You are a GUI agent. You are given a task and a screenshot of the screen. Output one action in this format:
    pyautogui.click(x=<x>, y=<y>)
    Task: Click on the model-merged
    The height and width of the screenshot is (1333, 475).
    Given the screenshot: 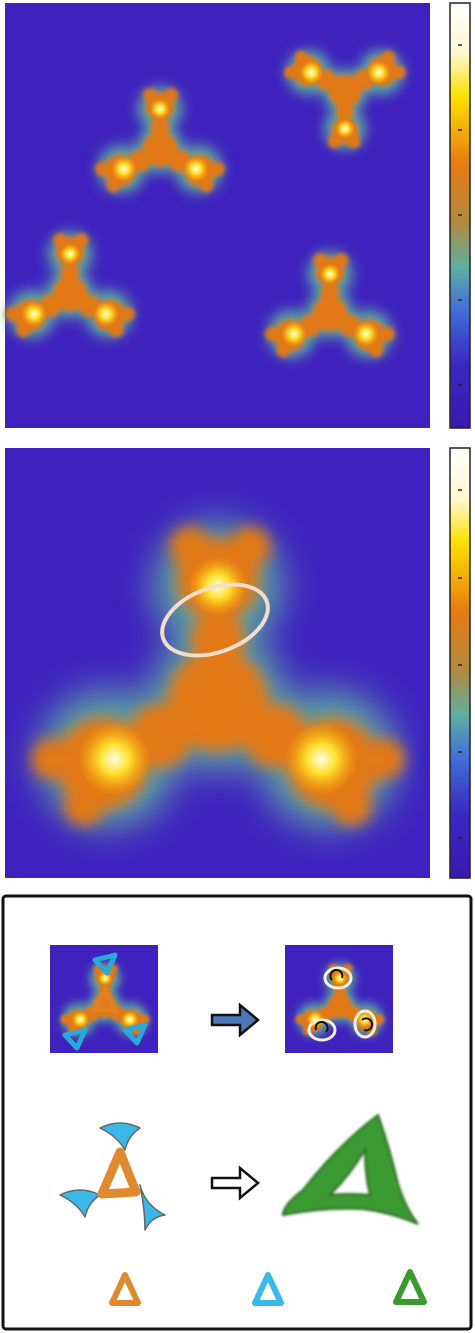 What is the action you would take?
    pyautogui.click(x=350, y=1169)
    